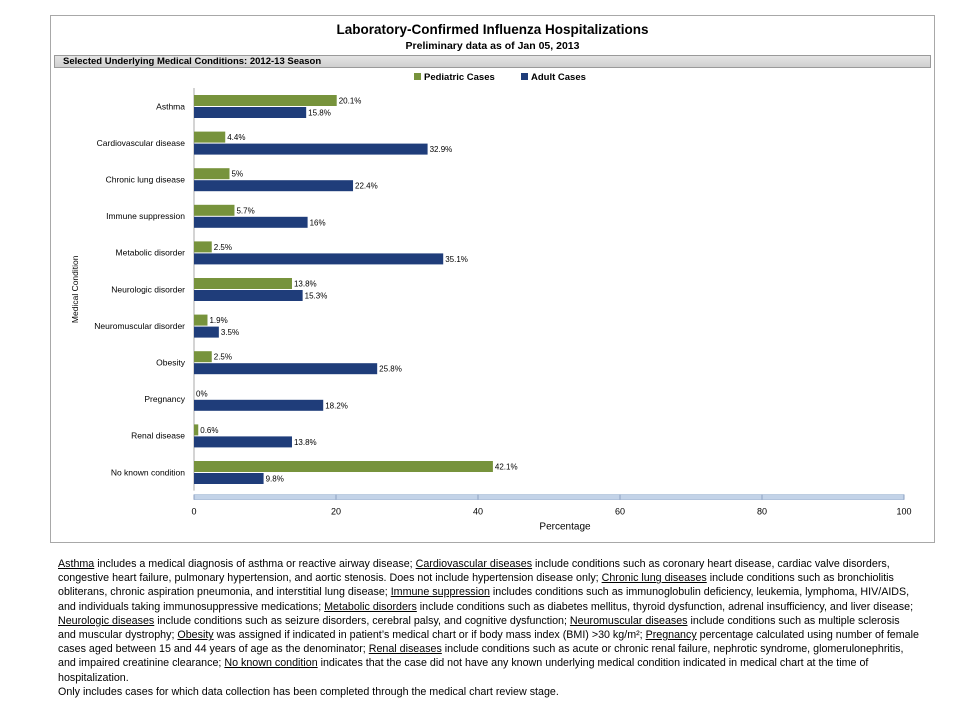 Image resolution: width=960 pixels, height=720 pixels. Describe the element at coordinates (316, 296) in the screenshot. I see `data-label-adult: 15.3%` at that location.